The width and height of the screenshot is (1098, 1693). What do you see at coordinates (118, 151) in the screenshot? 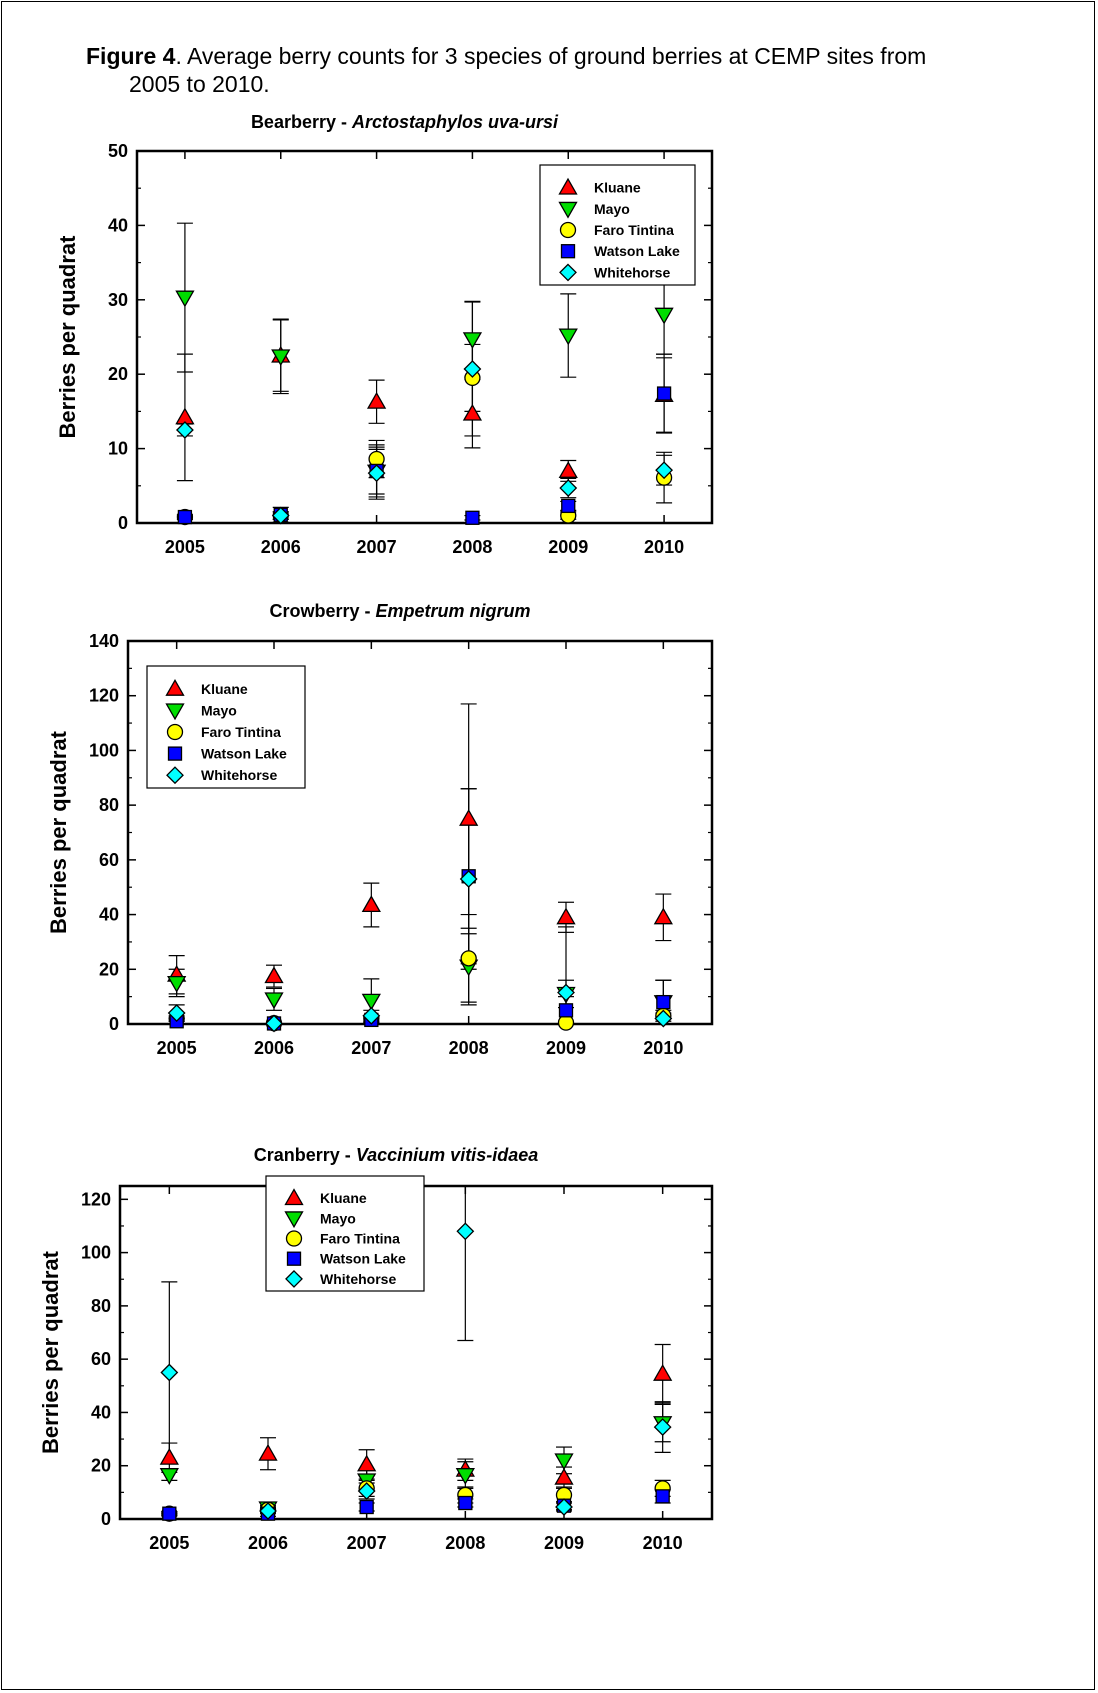
I see `y-tick-label: 50` at bounding box center [118, 151].